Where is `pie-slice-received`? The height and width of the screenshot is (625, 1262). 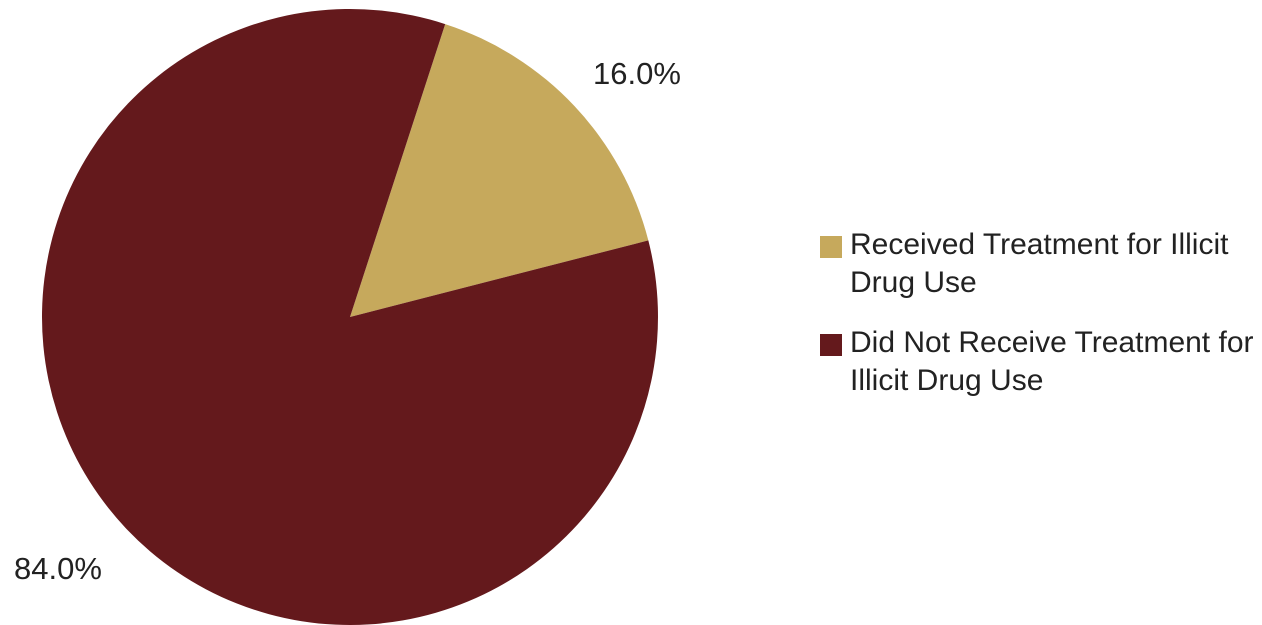
pie-slice-received is located at coordinates (499, 170).